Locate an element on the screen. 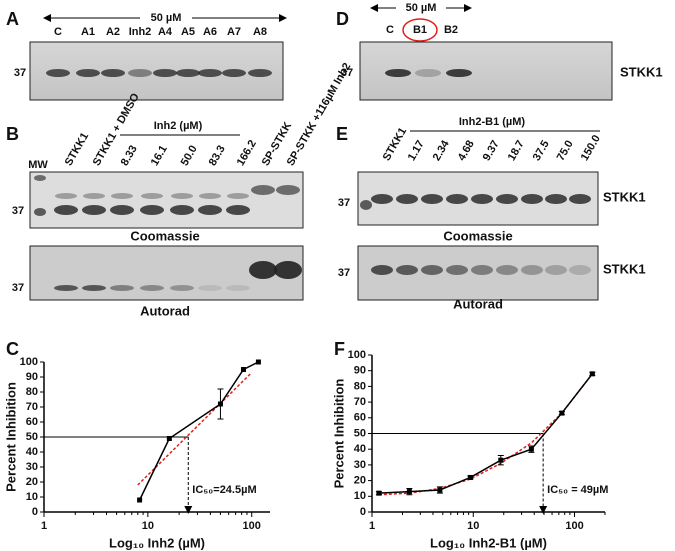 This screenshot has height=551, width=675. lane-label: A8 is located at coordinates (260, 32).